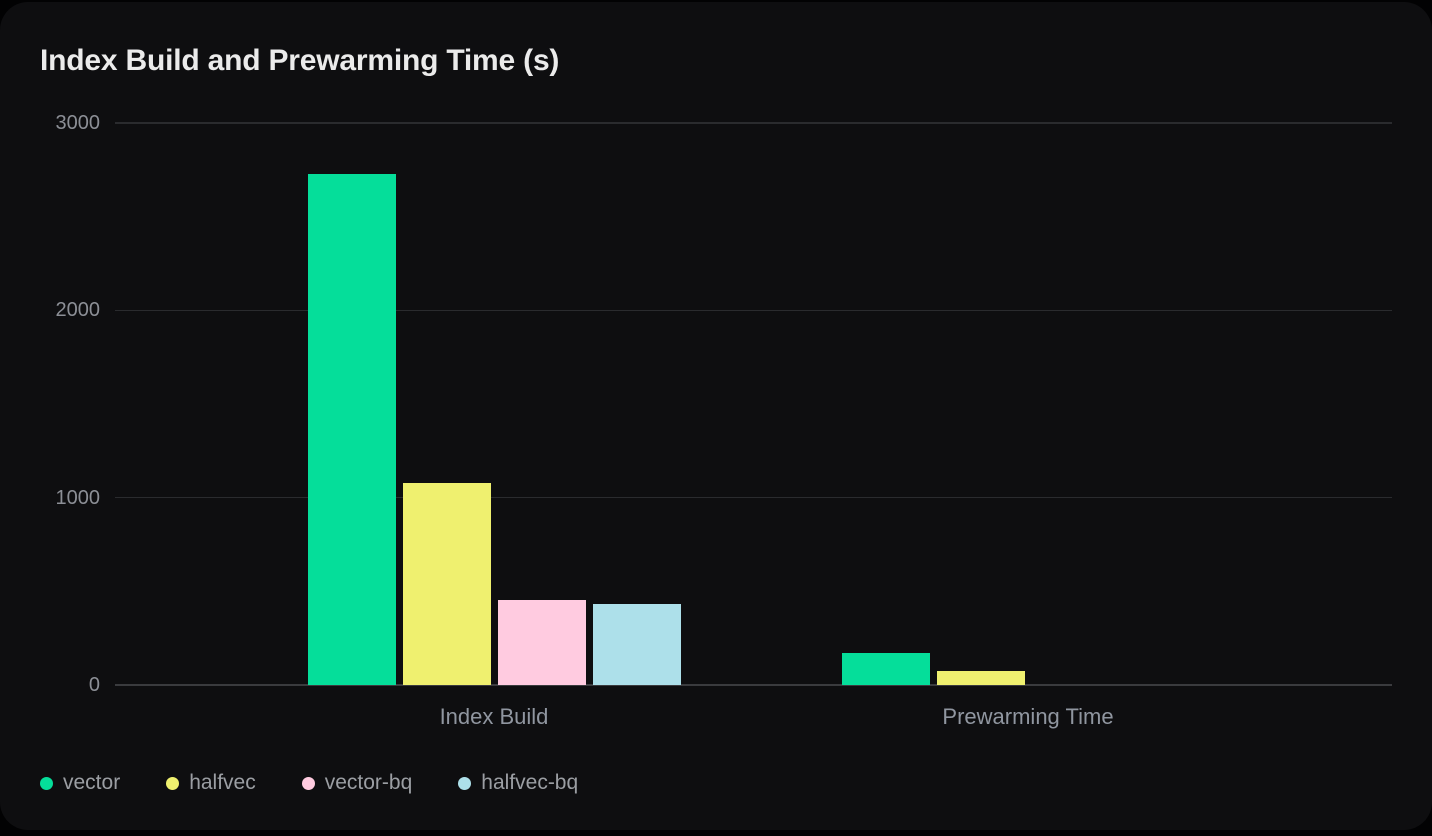 The height and width of the screenshot is (836, 1432). Describe the element at coordinates (92, 782) in the screenshot. I see `legend-label: vector` at that location.